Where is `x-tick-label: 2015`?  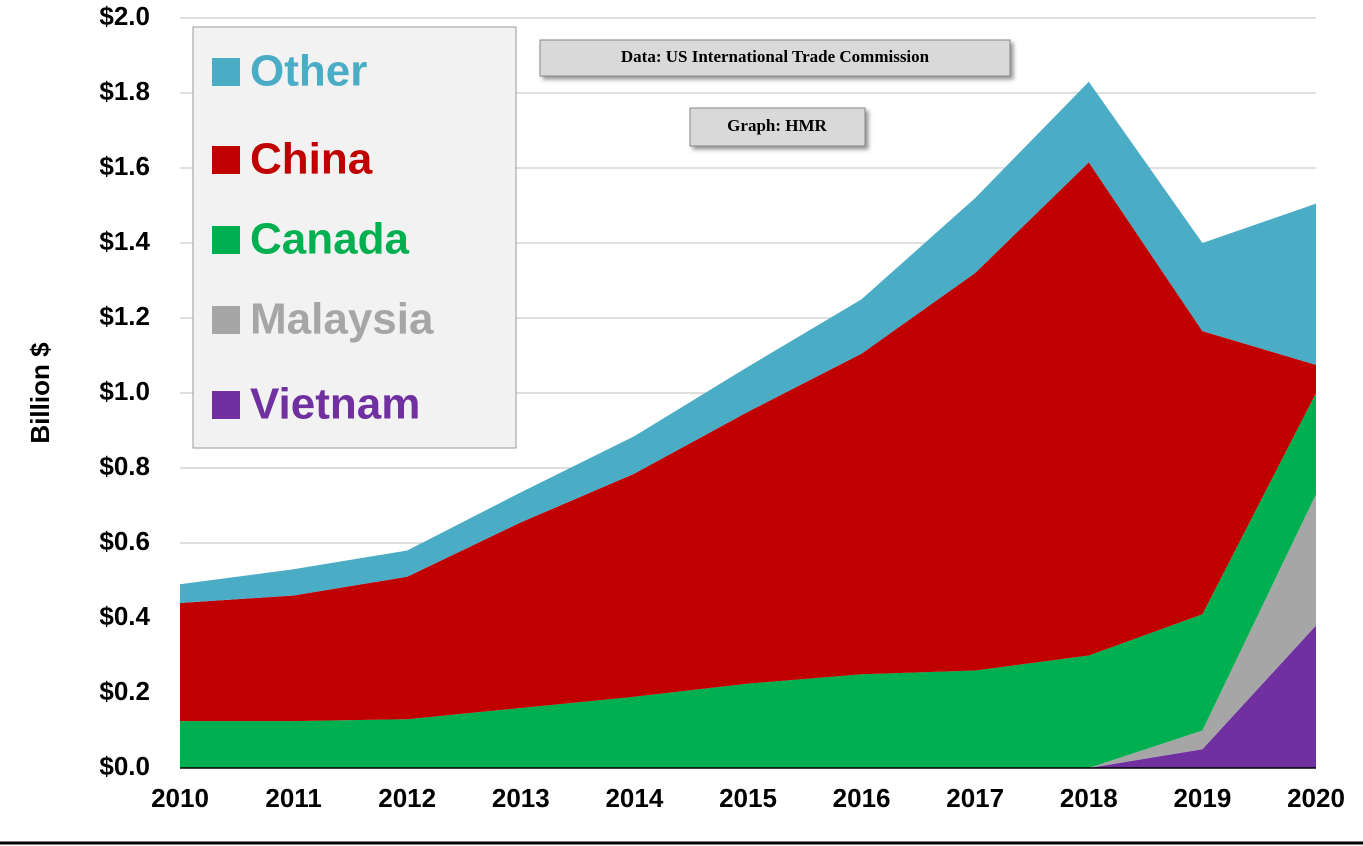 x-tick-label: 2015 is located at coordinates (748, 798).